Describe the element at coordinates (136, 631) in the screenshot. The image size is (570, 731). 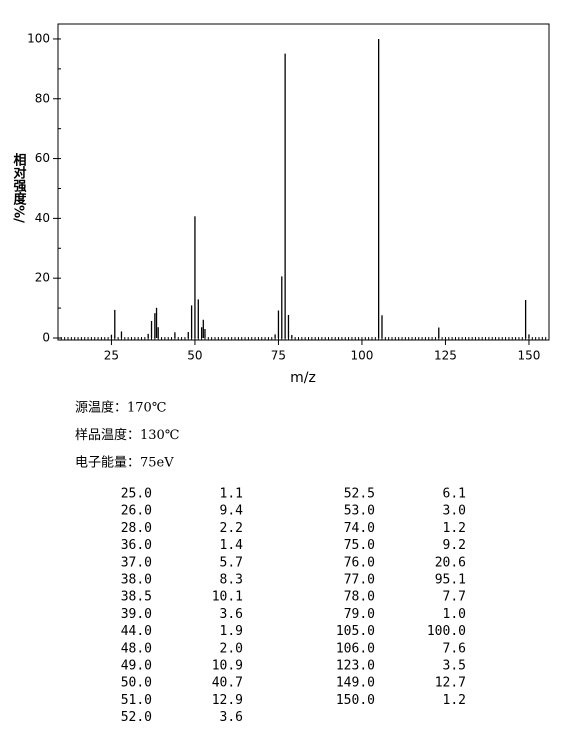
I see `mz-cell: 44.0` at that location.